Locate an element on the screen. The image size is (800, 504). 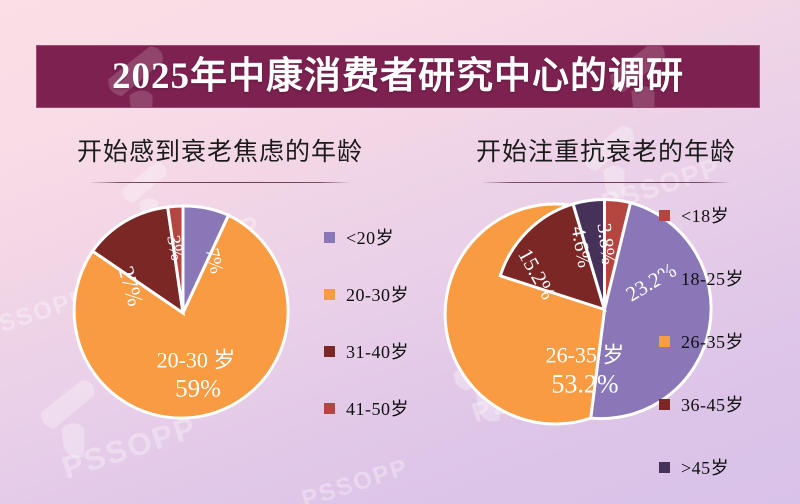
pie-label-26-35-value: 53.2% is located at coordinates (584, 384).